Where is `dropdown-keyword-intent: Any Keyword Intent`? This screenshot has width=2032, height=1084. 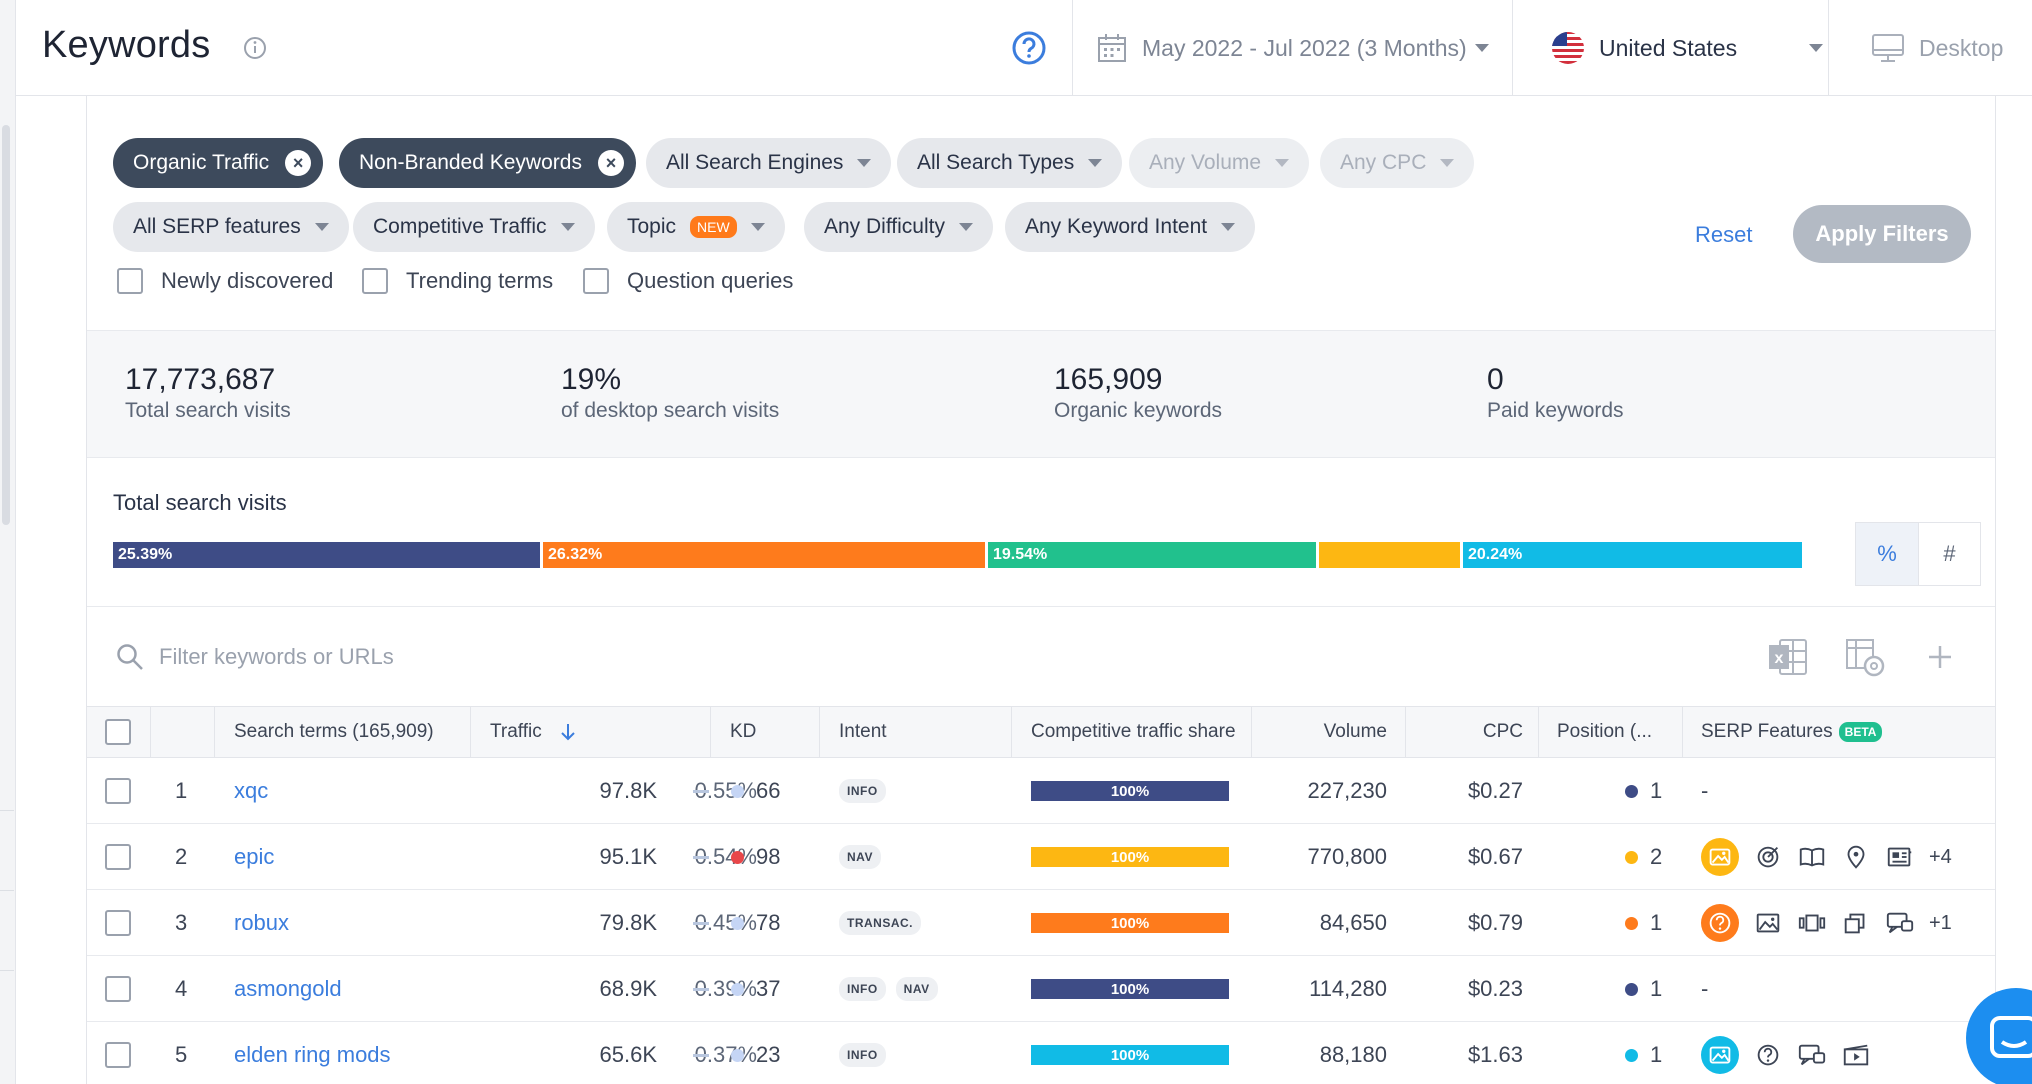 dropdown-keyword-intent: Any Keyword Intent is located at coordinates (1130, 227).